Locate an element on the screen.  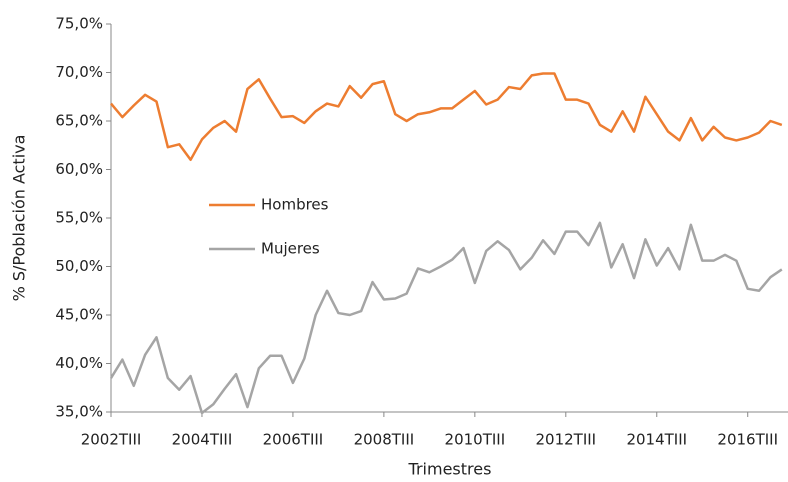
x-tick-label: 2010TIII is located at coordinates (475, 440).